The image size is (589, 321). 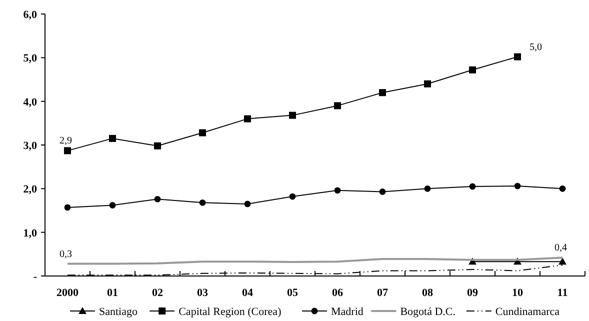 What do you see at coordinates (30, 146) in the screenshot?
I see `y-tick-label: 3,0` at bounding box center [30, 146].